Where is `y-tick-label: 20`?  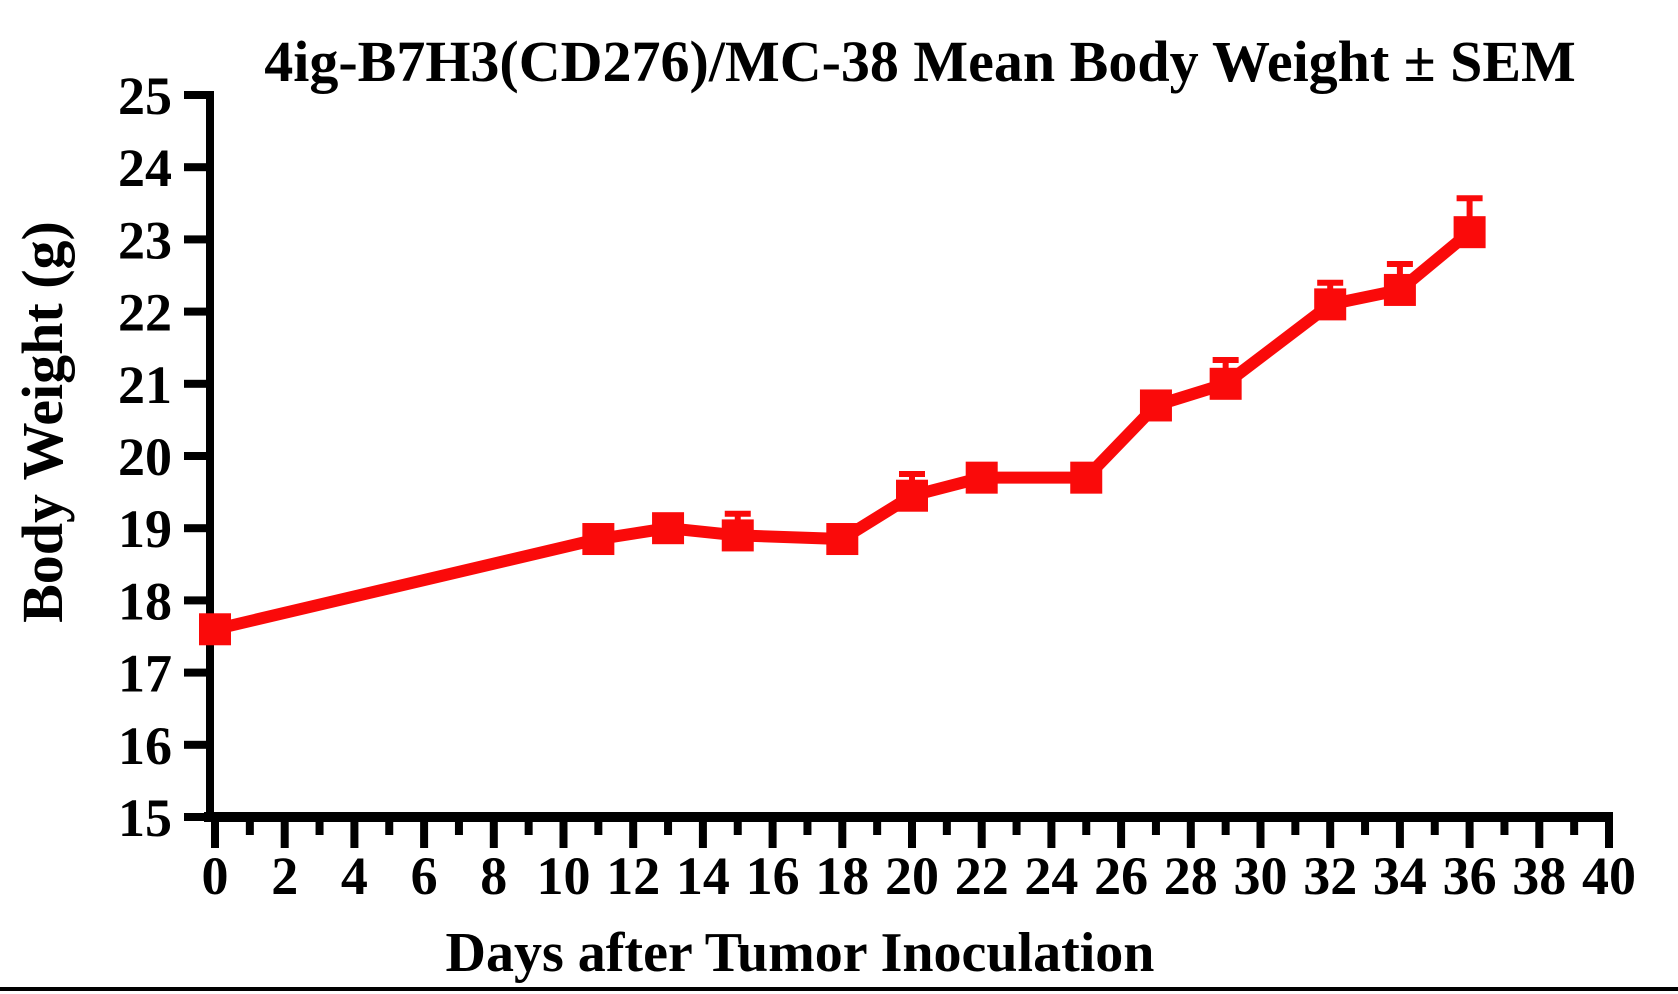
y-tick-label: 20 is located at coordinates (145, 457).